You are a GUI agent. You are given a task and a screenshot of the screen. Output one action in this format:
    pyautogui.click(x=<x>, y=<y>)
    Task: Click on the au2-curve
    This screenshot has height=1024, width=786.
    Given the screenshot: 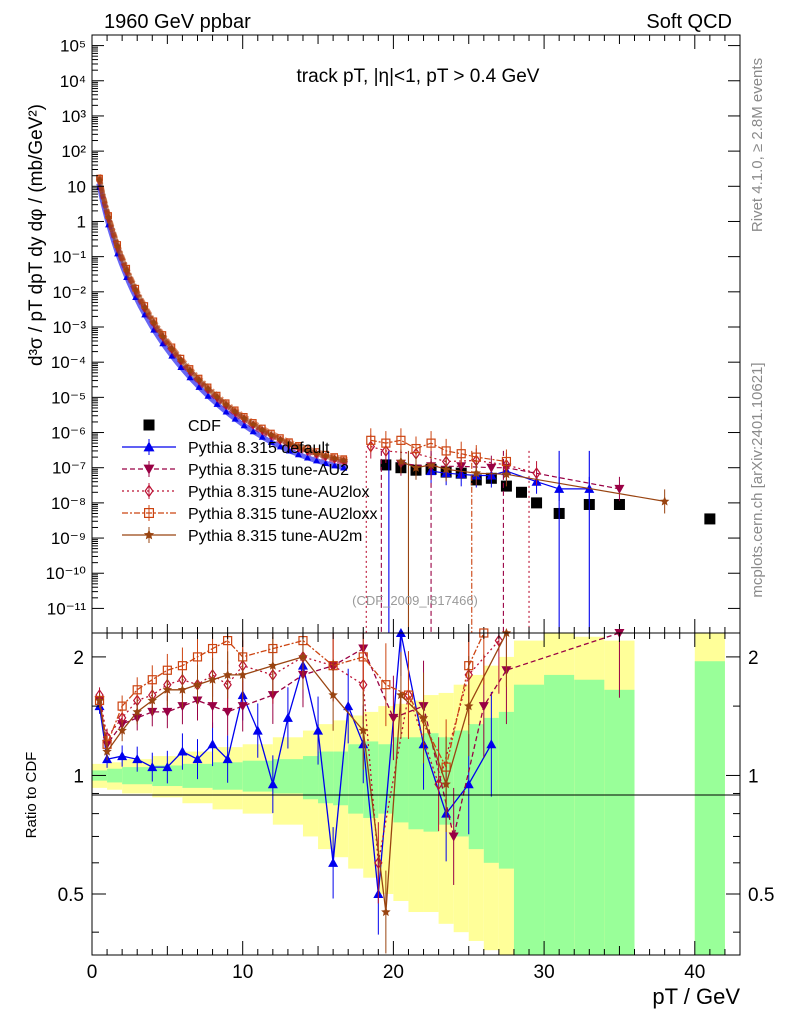 What is the action you would take?
    pyautogui.click(x=222, y=321)
    